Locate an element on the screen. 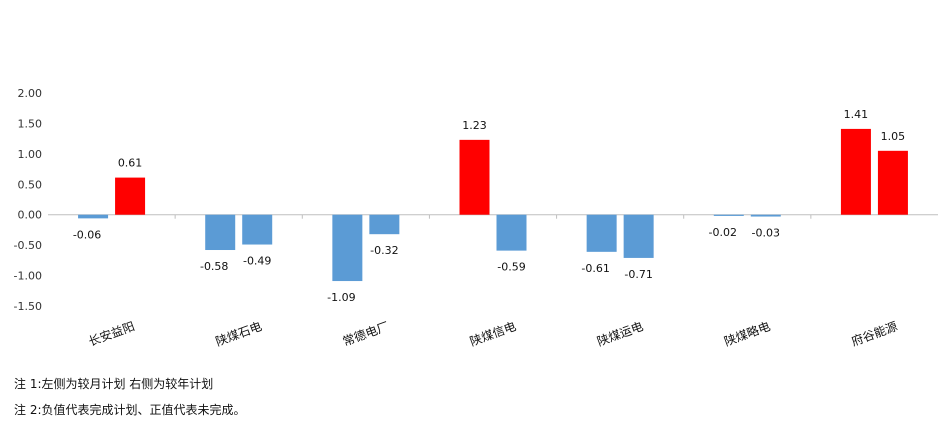 Image resolution: width=944 pixels, height=423 pixels. y-tick-label: 1.00 is located at coordinates (30, 154).